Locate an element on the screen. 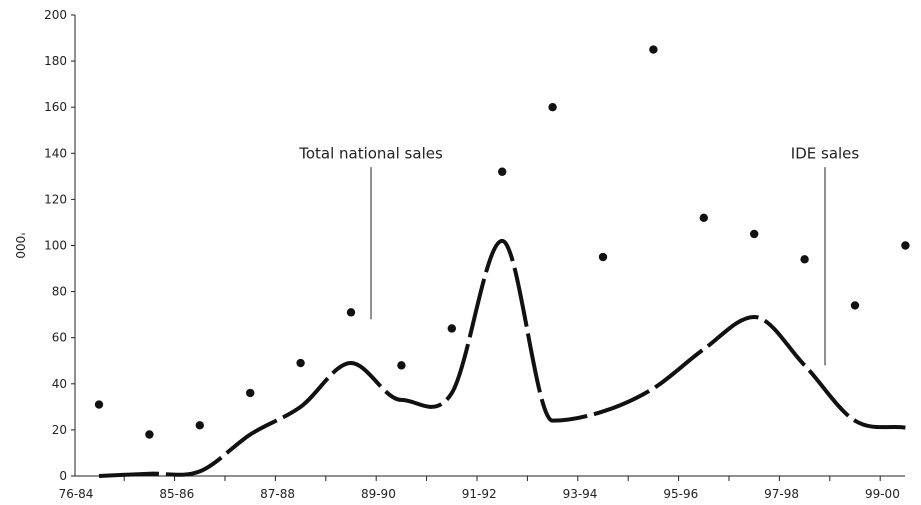 Image resolution: width=921 pixels, height=505 pixels. x-tick-label: 85-86 is located at coordinates (176, 494).